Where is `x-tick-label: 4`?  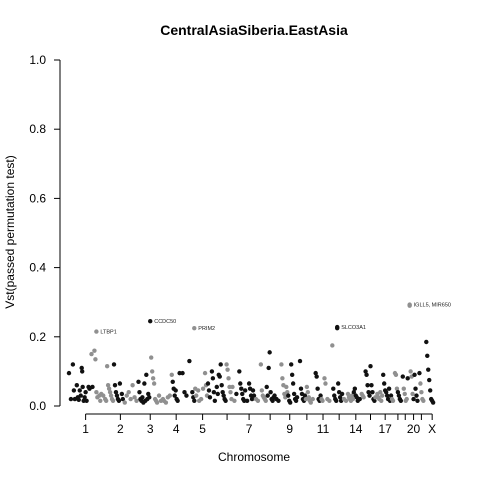 x-tick-label: 4 is located at coordinates (176, 429).